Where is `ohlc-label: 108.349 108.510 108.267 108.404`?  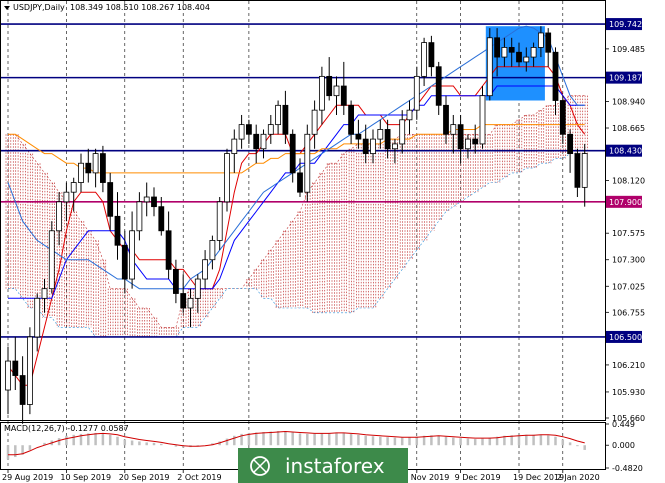 ohlc-label: 108.349 108.510 108.267 108.404 is located at coordinates (140, 7).